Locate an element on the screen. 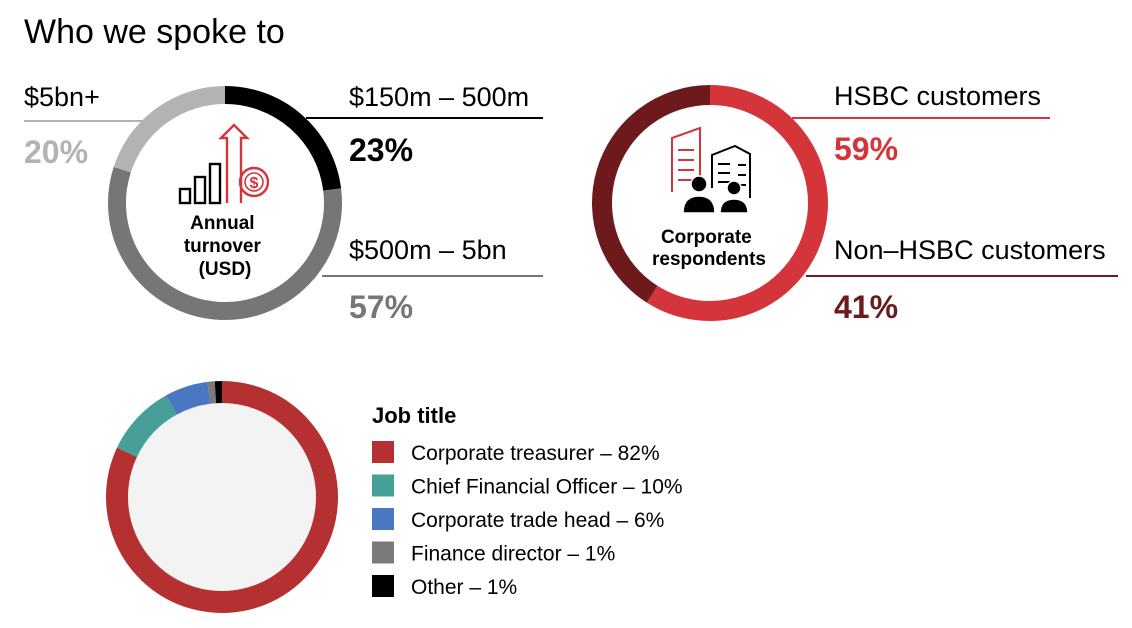  respondents-center-line-1: Corporate is located at coordinates (706, 237).